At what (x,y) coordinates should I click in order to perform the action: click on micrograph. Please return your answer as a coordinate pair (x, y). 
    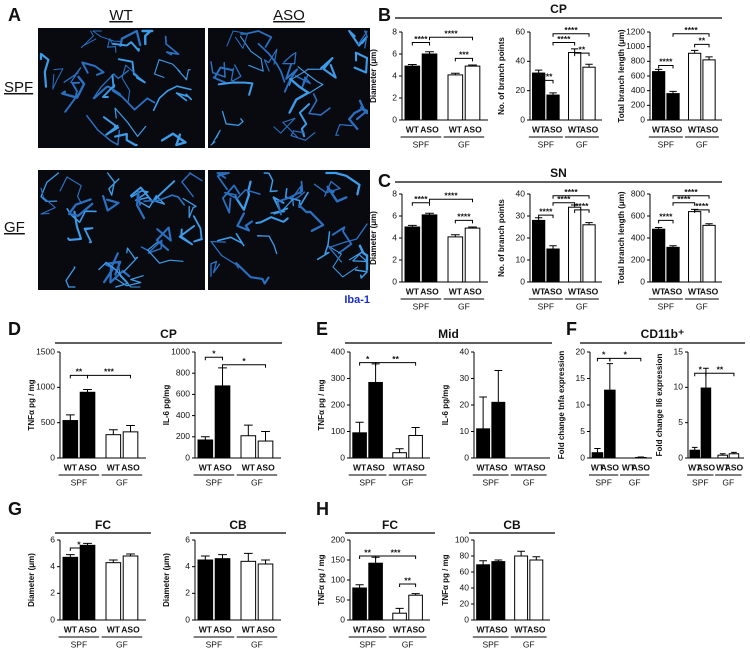
    Looking at the image, I should click on (121, 88).